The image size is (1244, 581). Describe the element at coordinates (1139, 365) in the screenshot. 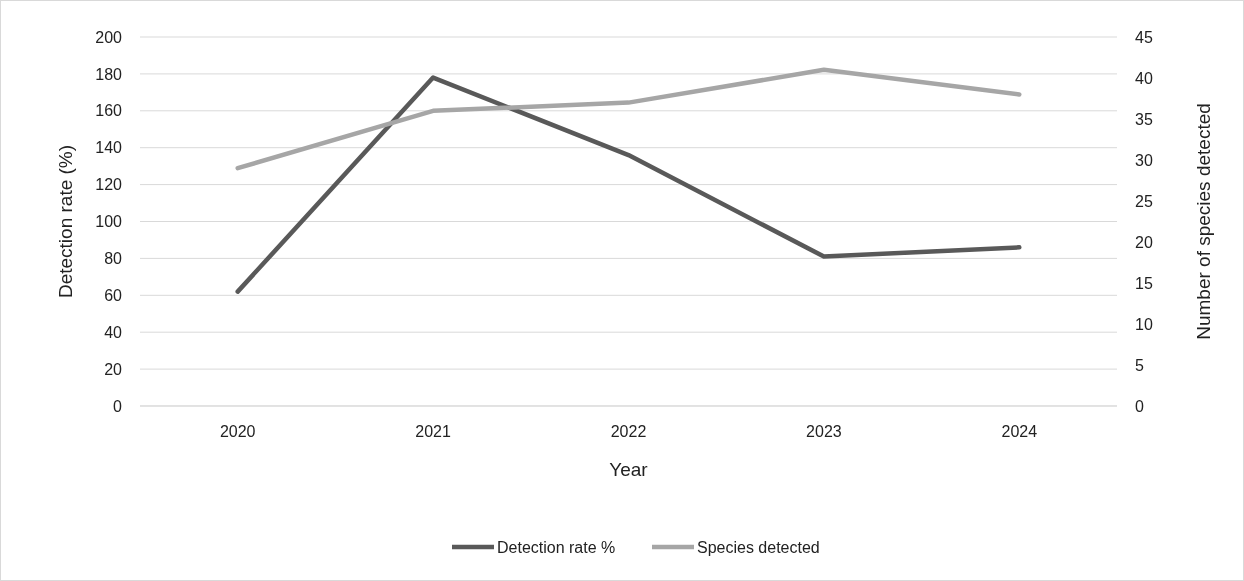

I see `y2-tick-label: 5` at that location.